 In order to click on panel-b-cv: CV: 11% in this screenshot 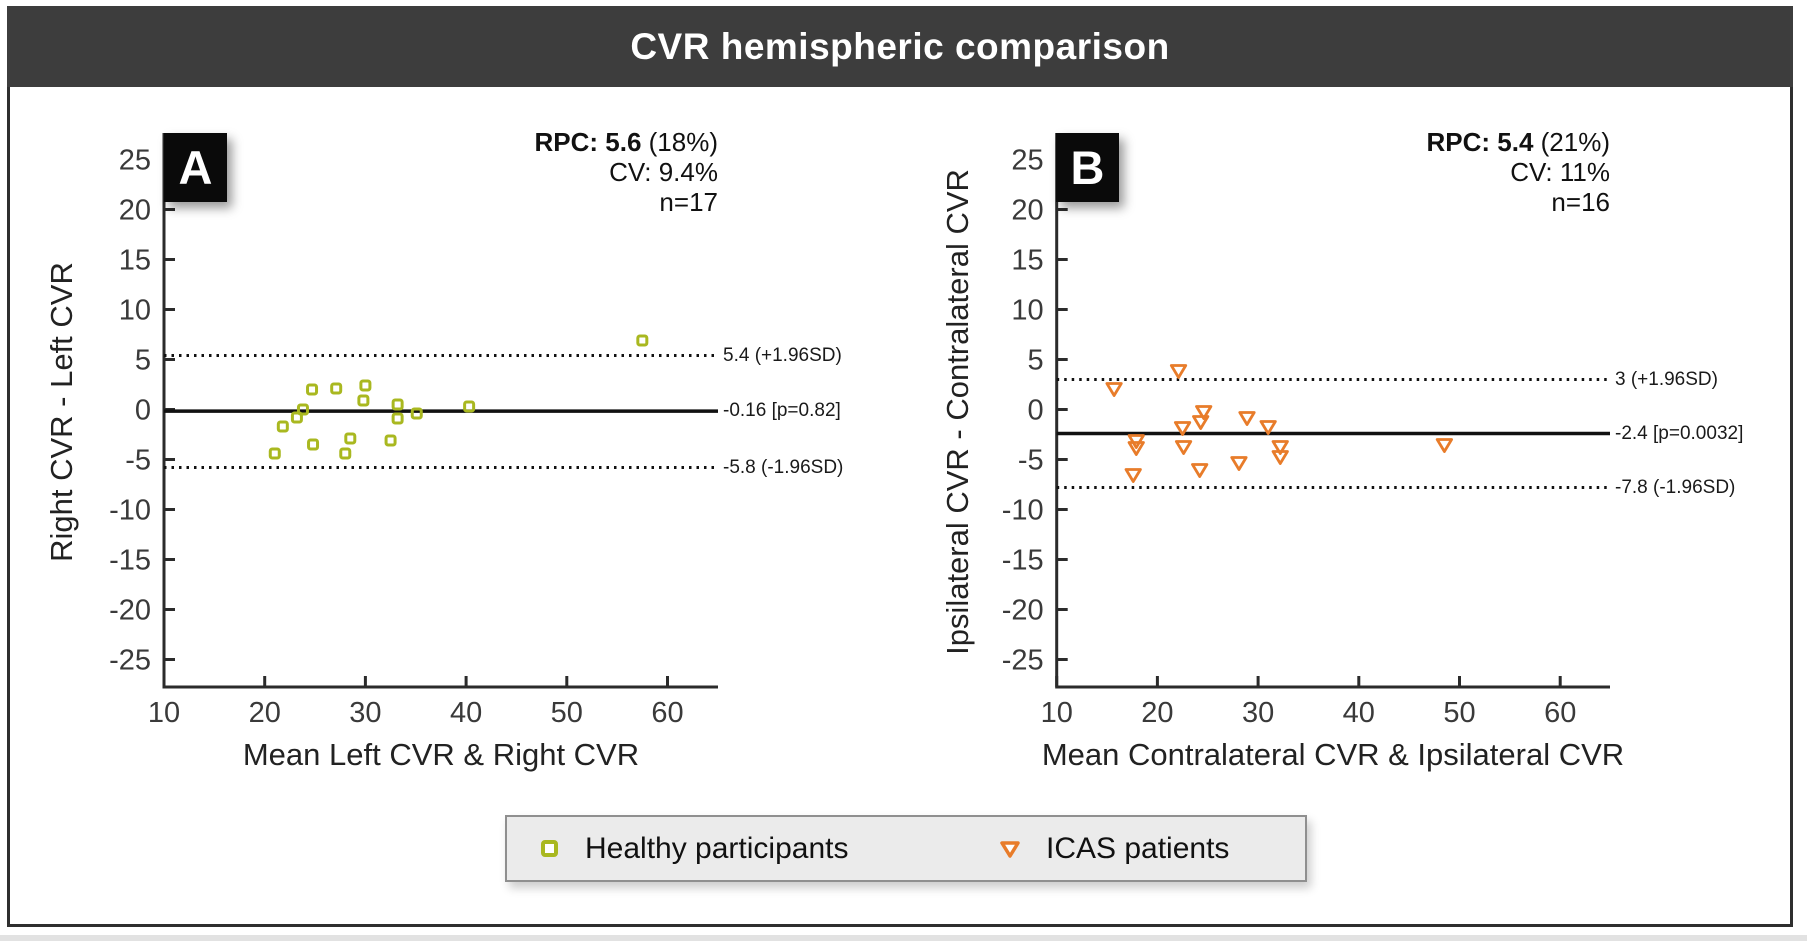, I will do `click(1560, 172)`.